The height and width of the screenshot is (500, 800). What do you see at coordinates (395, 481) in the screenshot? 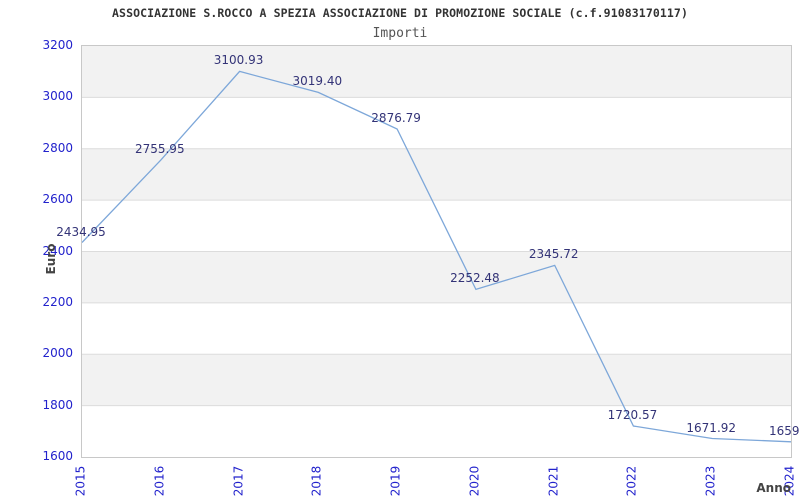
I see `x-tick-label: 2019` at bounding box center [395, 481].